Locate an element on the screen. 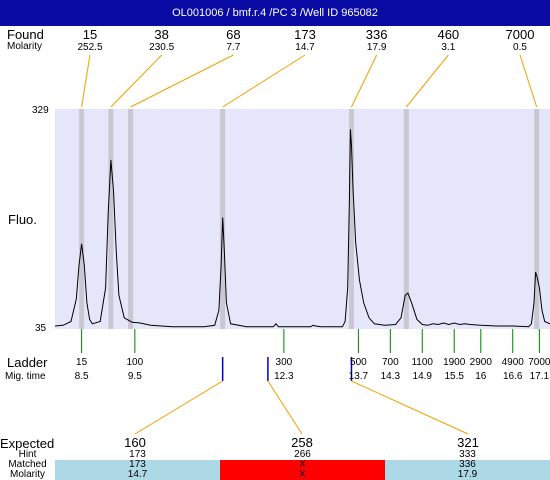 The width and height of the screenshot is (550, 480). molarity-value: X is located at coordinates (302, 474).